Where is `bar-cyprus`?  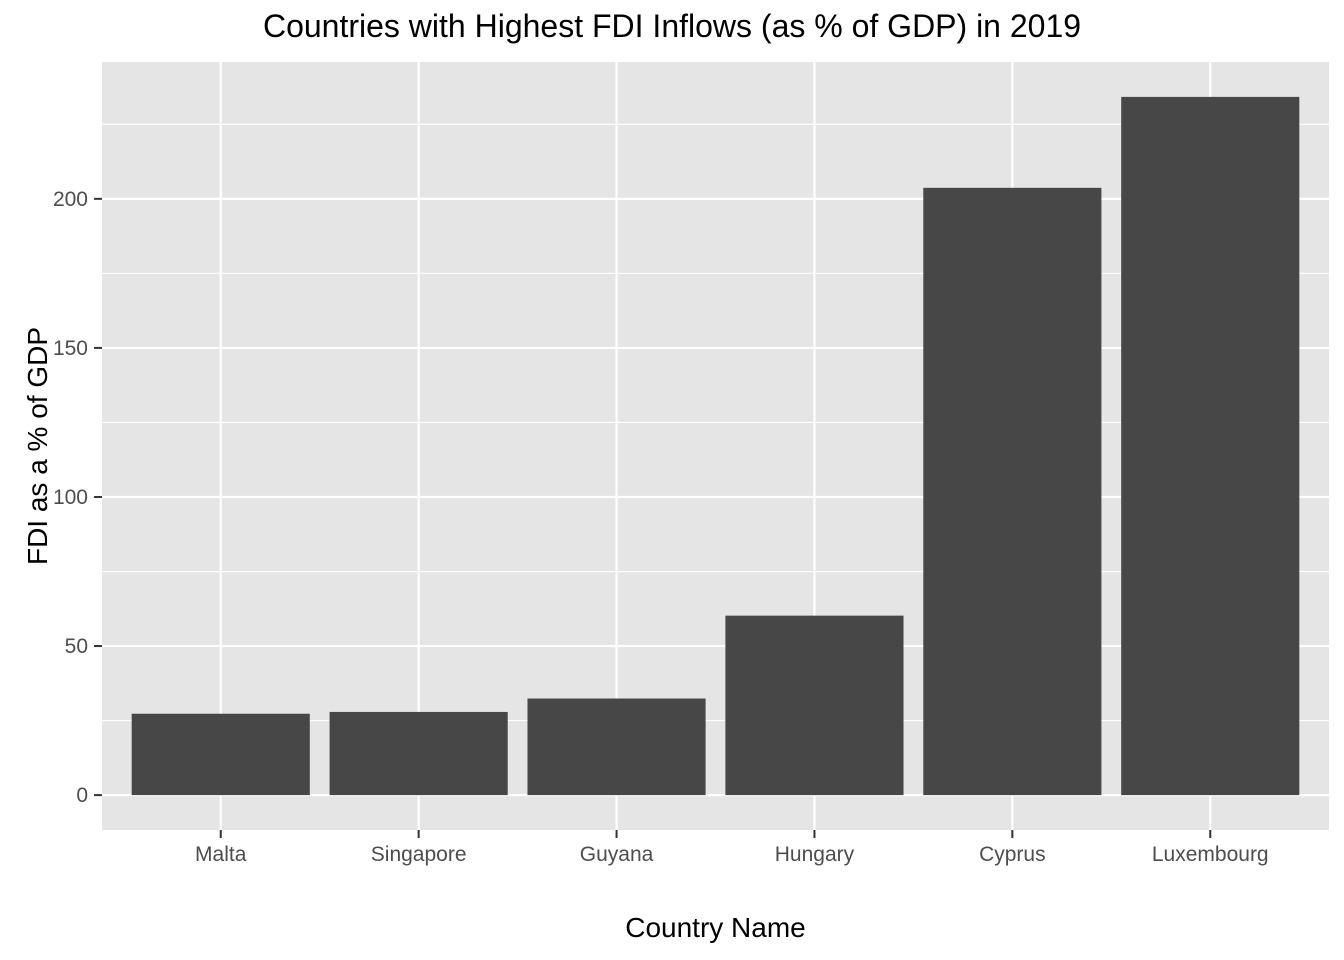
bar-cyprus is located at coordinates (1012, 491).